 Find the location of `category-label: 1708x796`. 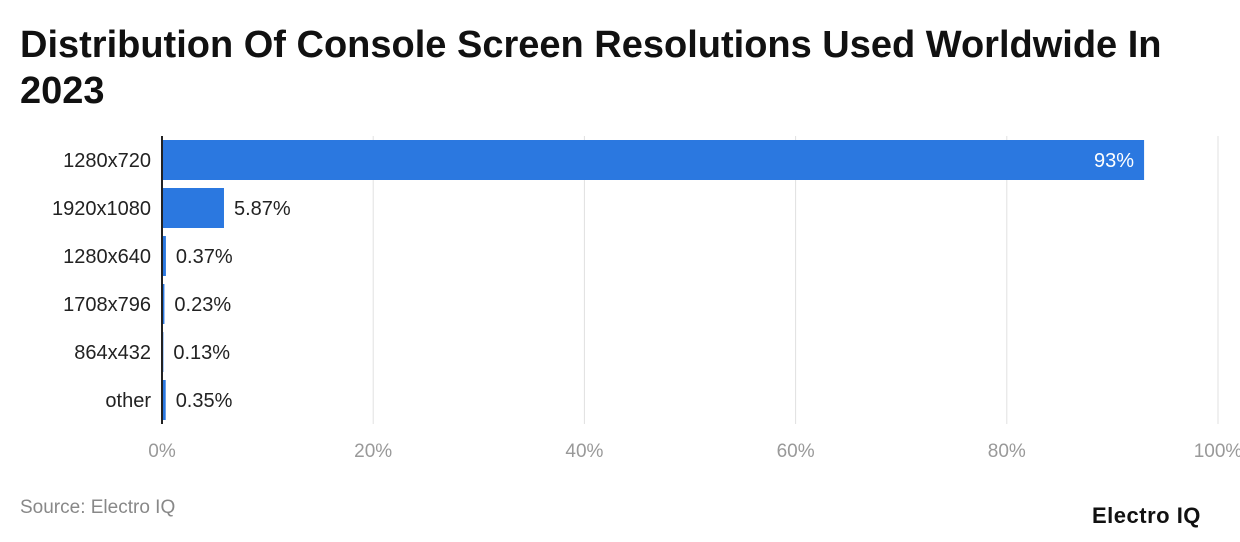

category-label: 1708x796 is located at coordinates (107, 305).